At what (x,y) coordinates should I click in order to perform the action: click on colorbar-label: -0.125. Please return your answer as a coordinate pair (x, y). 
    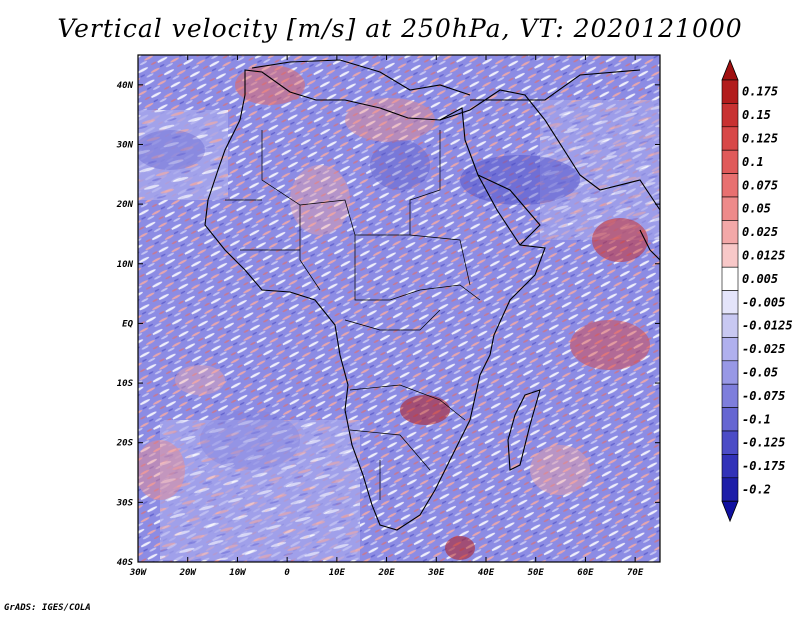
    Looking at the image, I should click on (763, 443).